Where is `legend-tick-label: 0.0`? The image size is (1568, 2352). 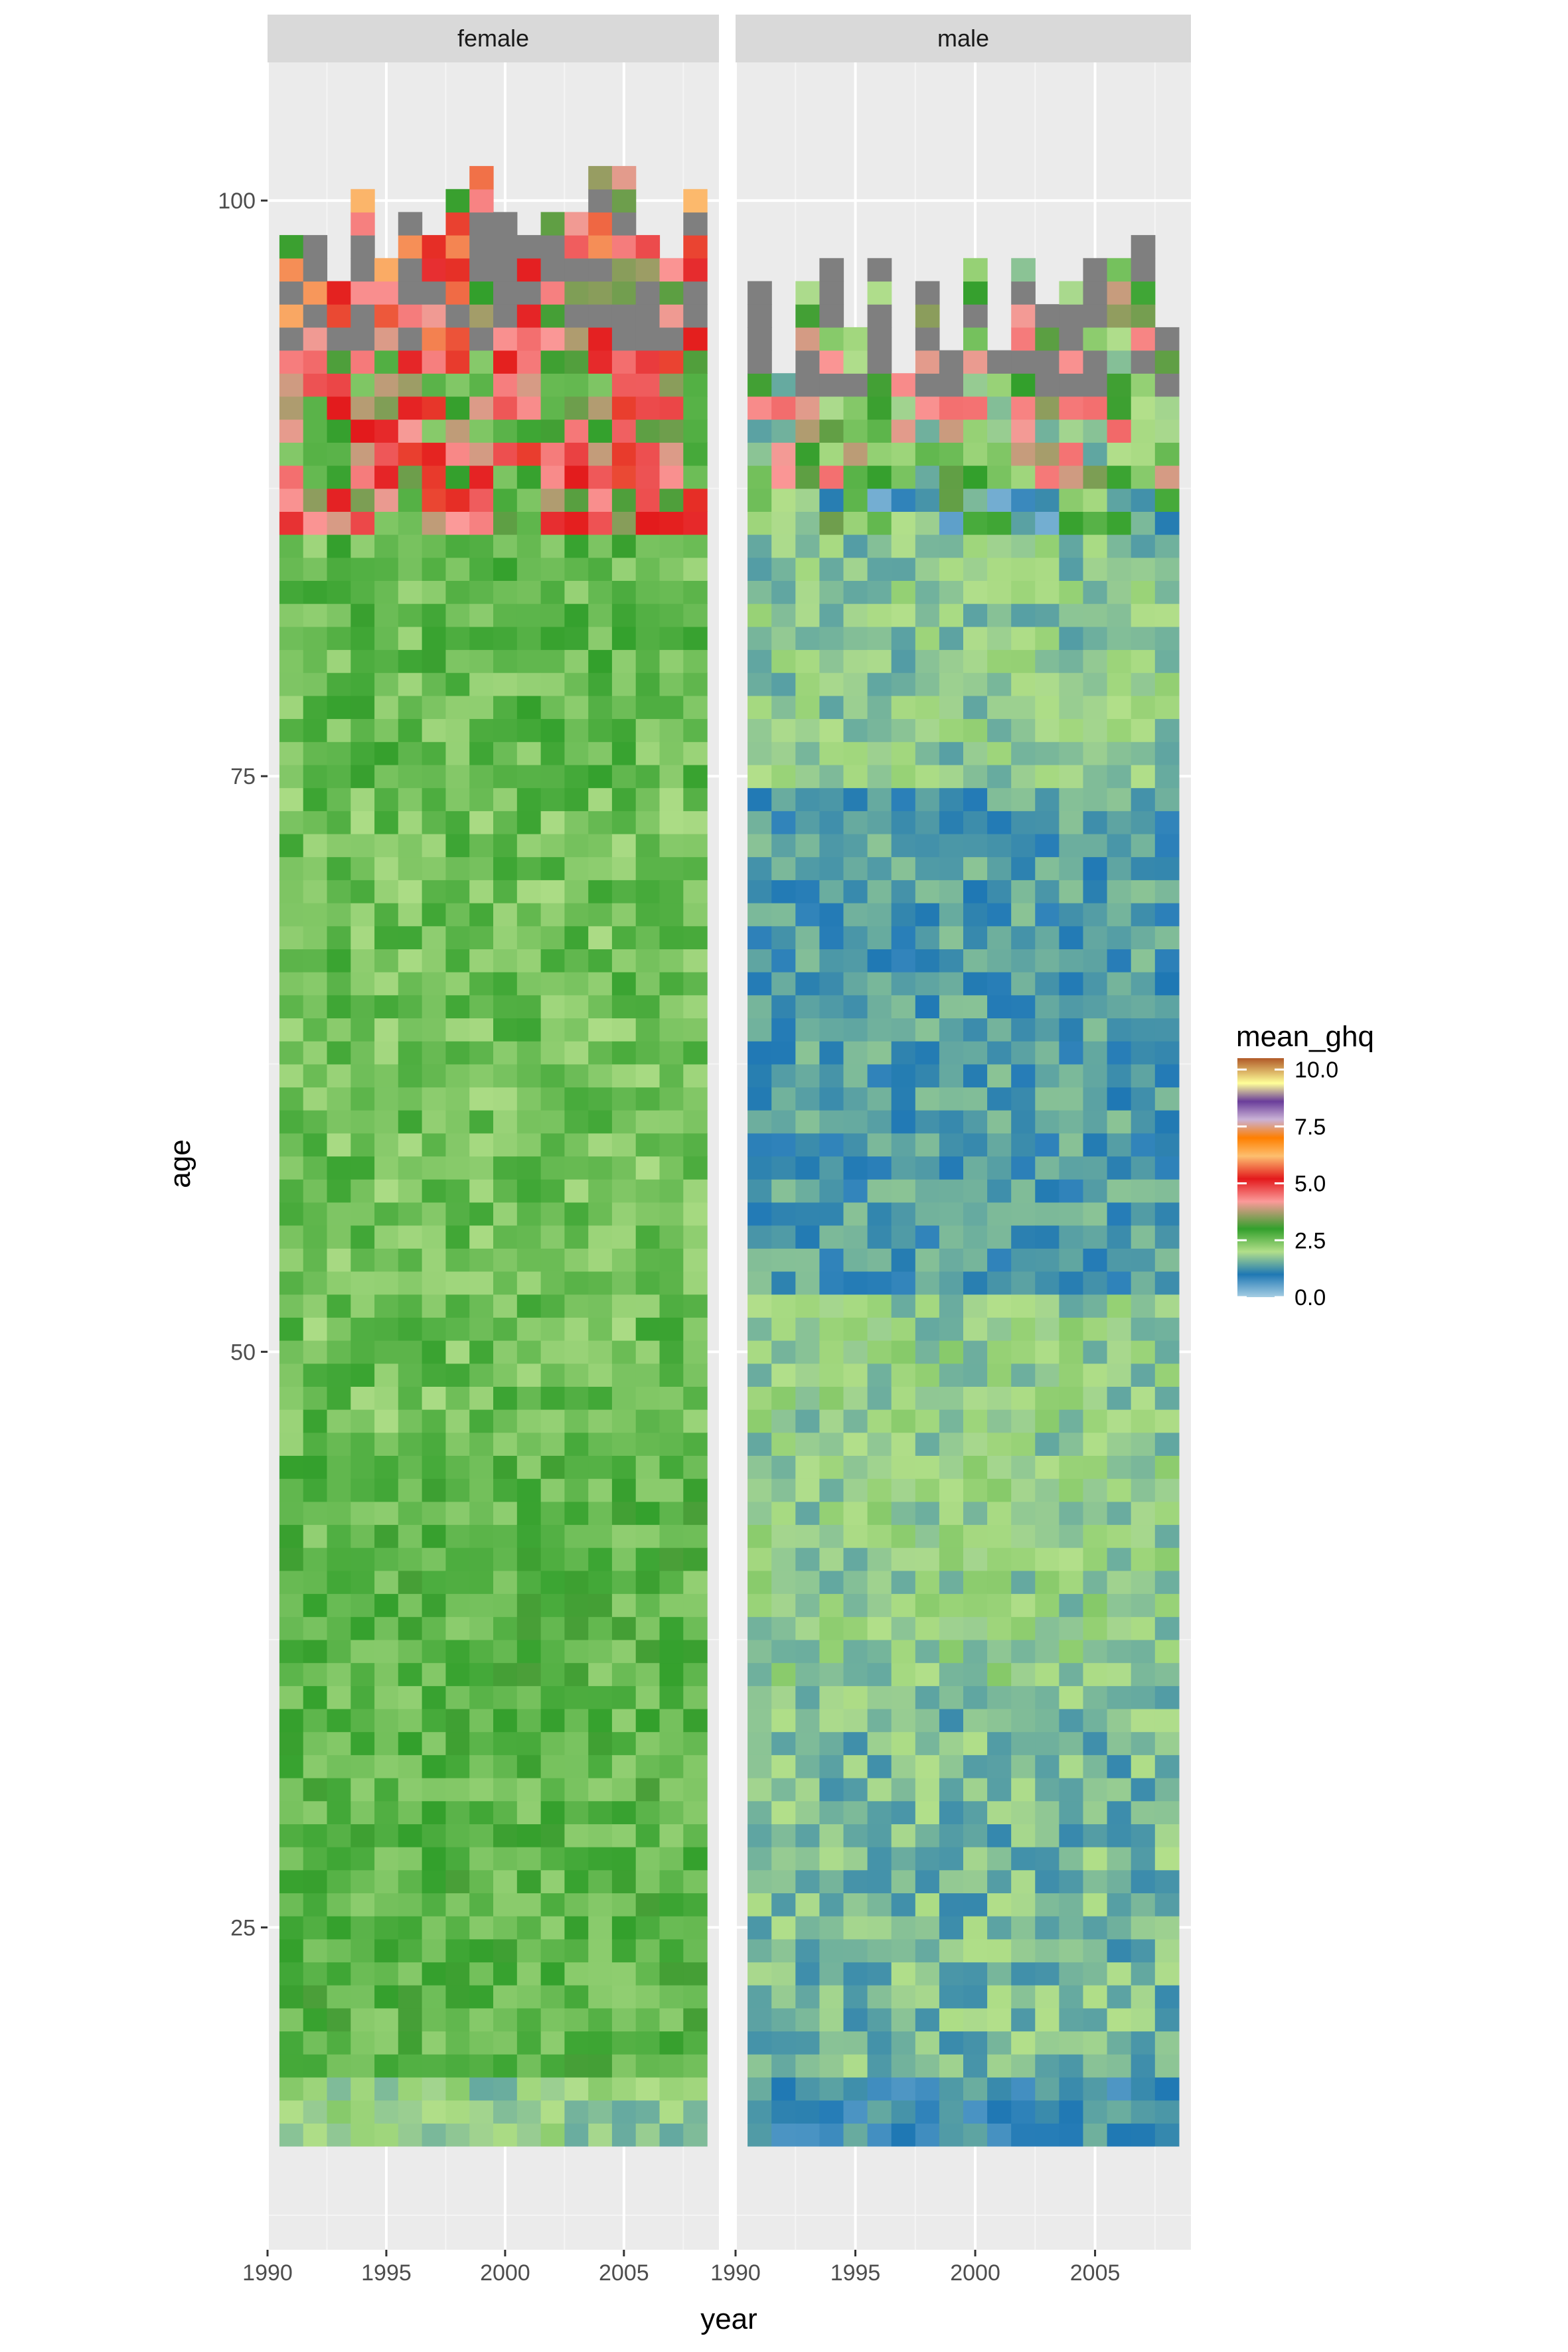
legend-tick-label: 0.0 is located at coordinates (1310, 1298).